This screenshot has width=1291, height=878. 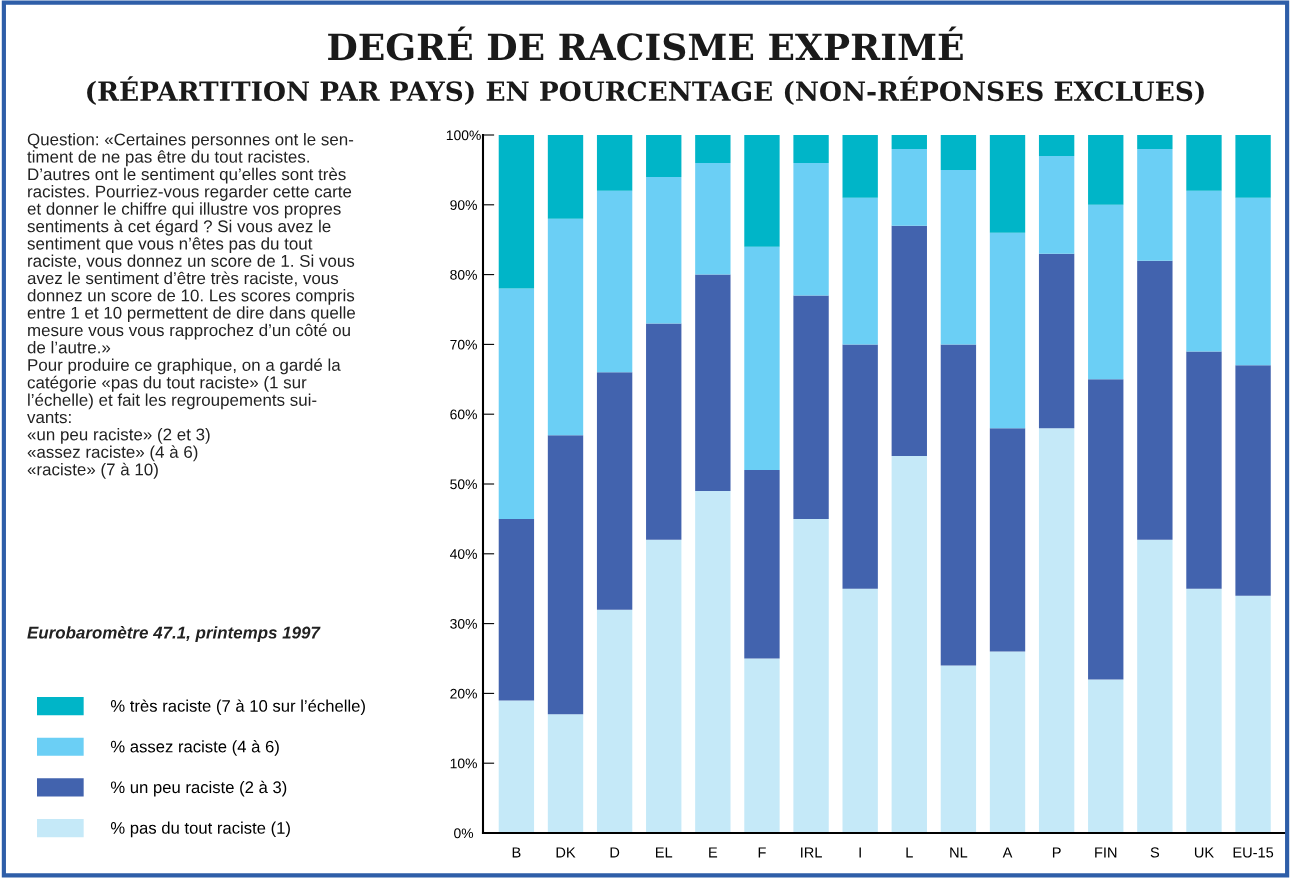 What do you see at coordinates (1106, 852) in the screenshot?
I see `x-tick-label: FIN` at bounding box center [1106, 852].